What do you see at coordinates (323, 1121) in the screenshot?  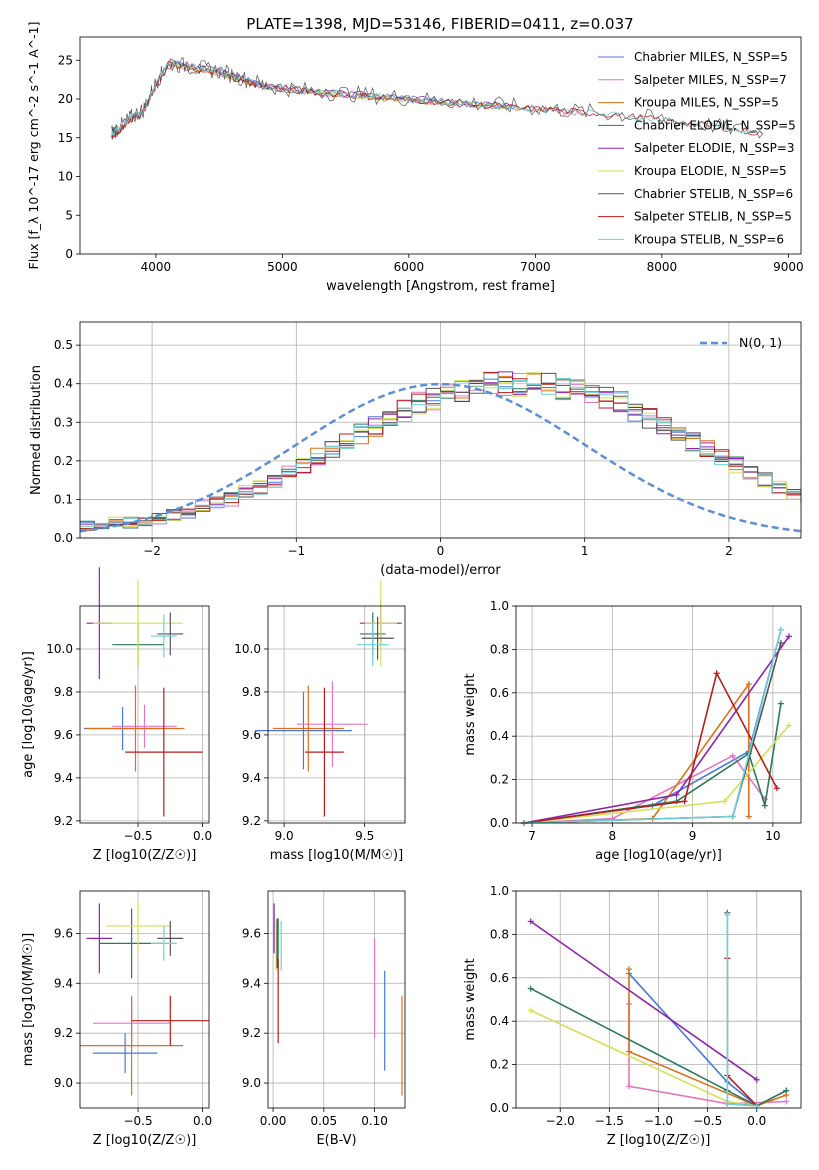 I see `x-tick-label: 0.05` at bounding box center [323, 1121].